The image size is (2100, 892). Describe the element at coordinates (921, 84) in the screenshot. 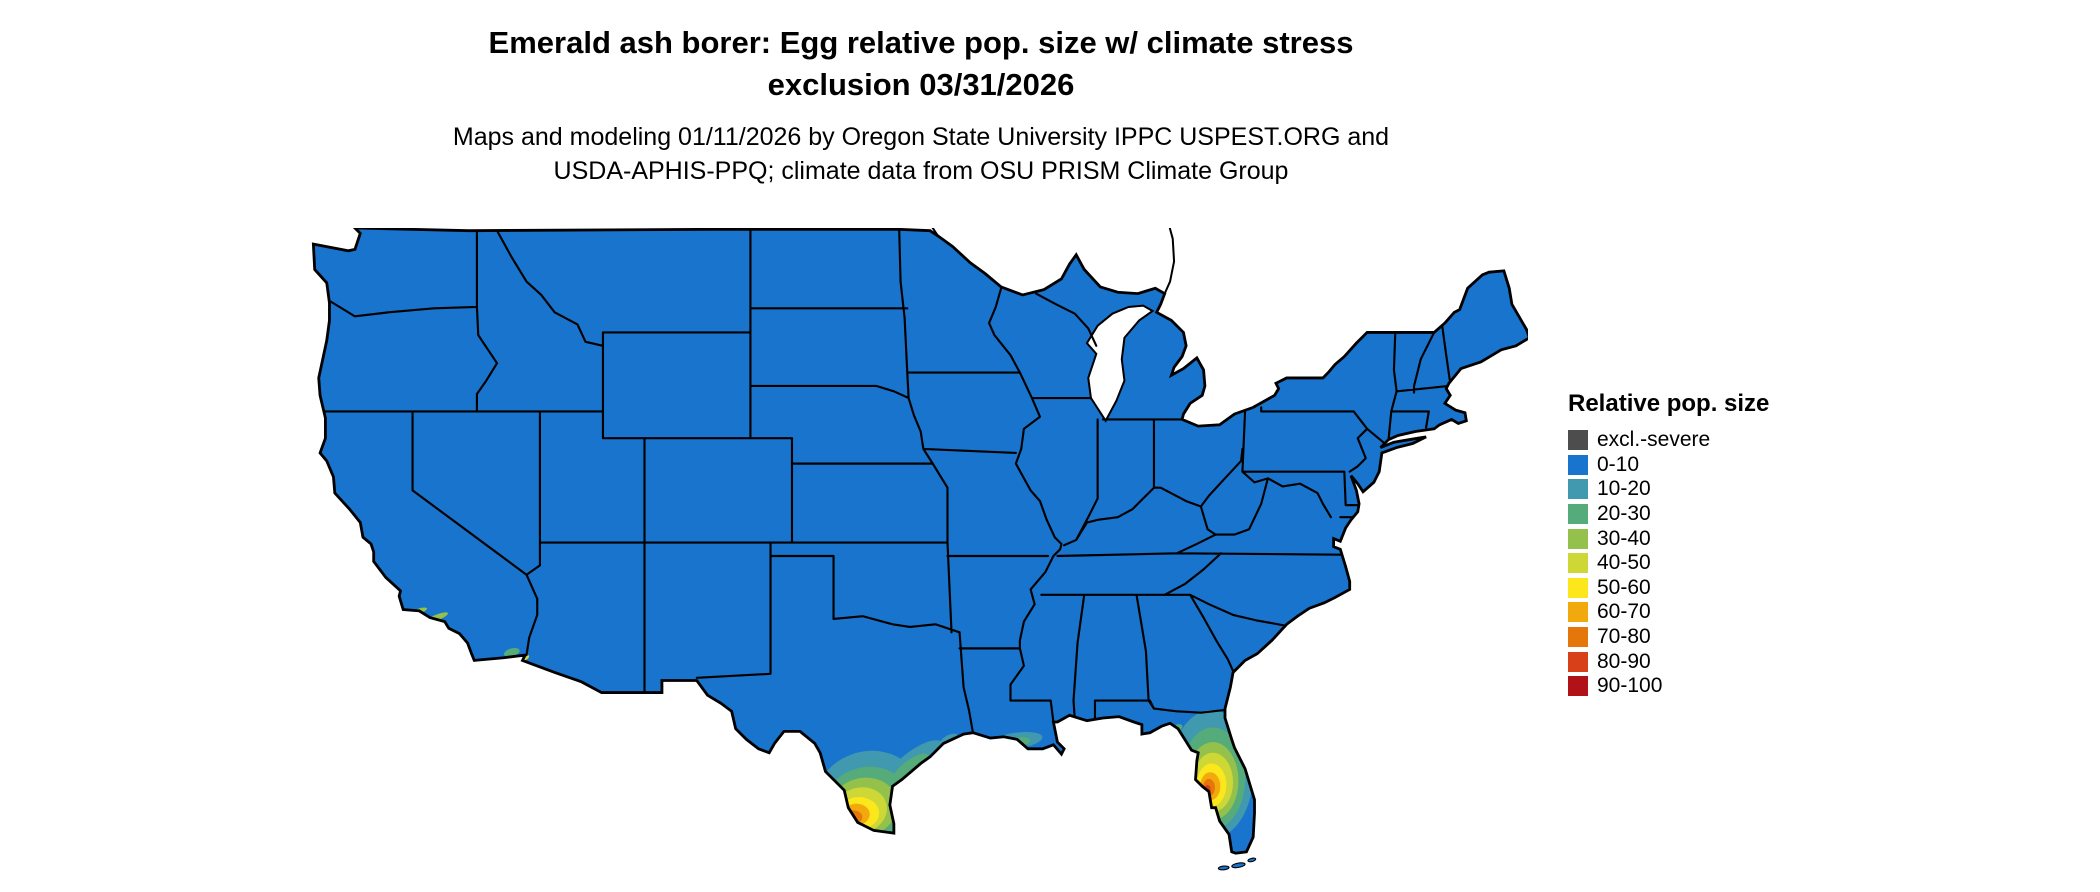

I see `title-line-2: exclusion 03/31/2026` at that location.